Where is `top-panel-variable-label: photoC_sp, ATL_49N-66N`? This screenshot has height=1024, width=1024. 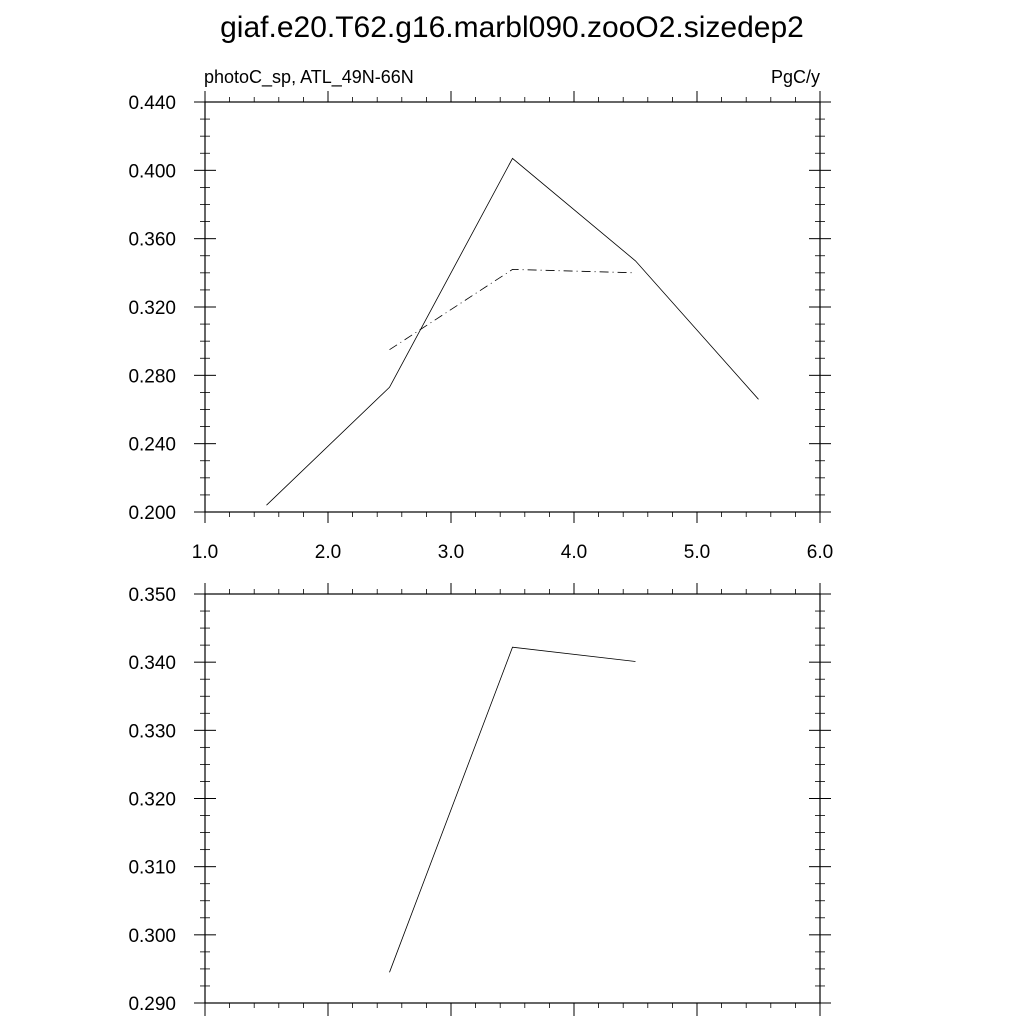
top-panel-variable-label: photoC_sp, ATL_49N-66N is located at coordinates (309, 77).